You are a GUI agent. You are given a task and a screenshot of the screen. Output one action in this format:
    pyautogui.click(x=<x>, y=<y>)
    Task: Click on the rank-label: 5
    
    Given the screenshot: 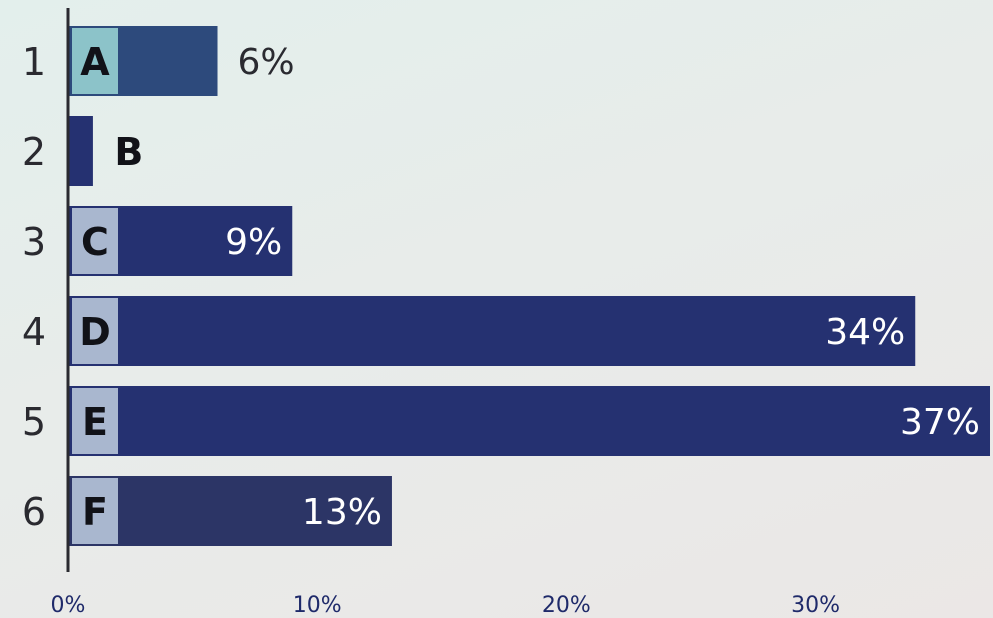 What is the action you would take?
    pyautogui.click(x=34, y=422)
    